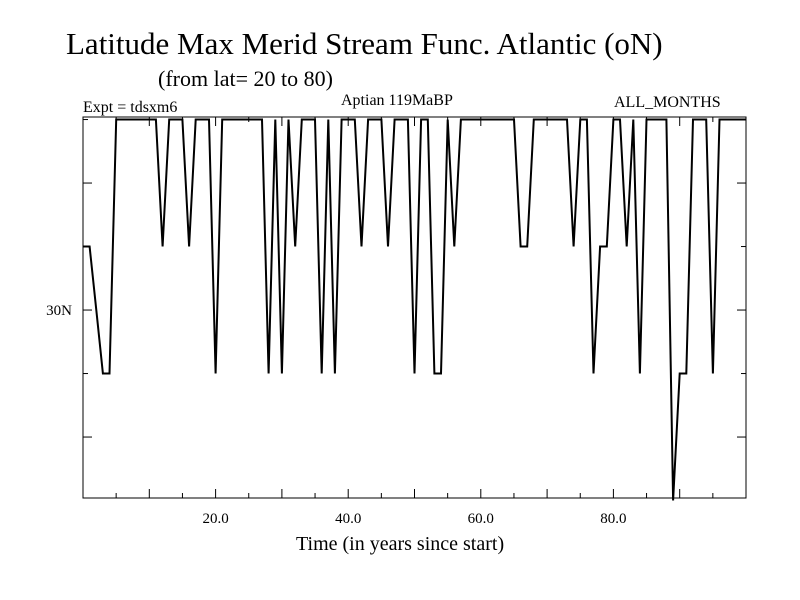 The image size is (800, 600). Describe the element at coordinates (397, 100) in the screenshot. I see `period-label: Aptian 119MaBP` at that location.